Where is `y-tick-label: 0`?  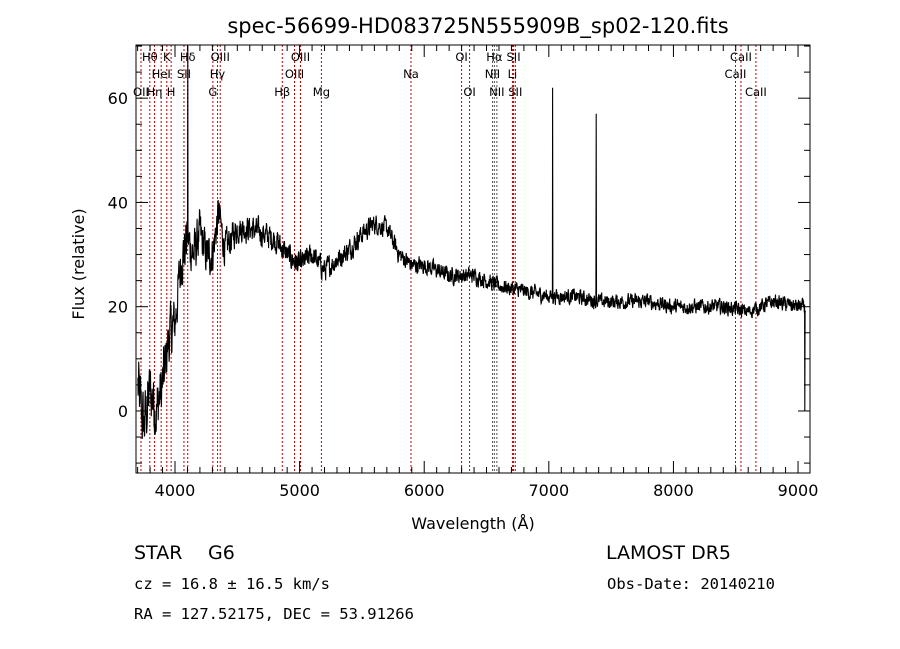 y-tick-label: 0 is located at coordinates (123, 411).